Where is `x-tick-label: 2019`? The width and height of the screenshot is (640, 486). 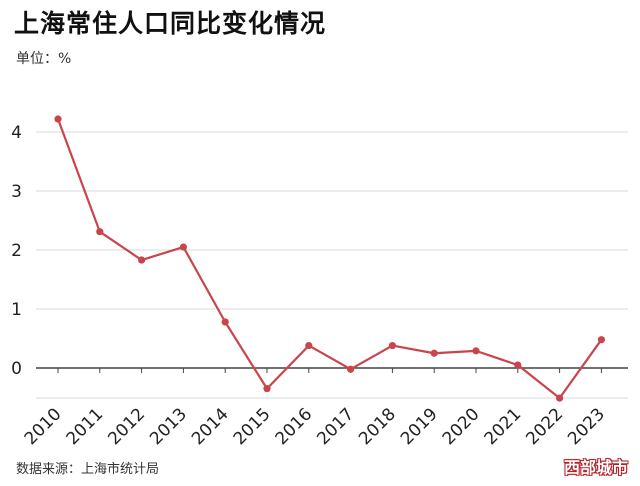
x-tick-label: 2019 is located at coordinates (419, 426).